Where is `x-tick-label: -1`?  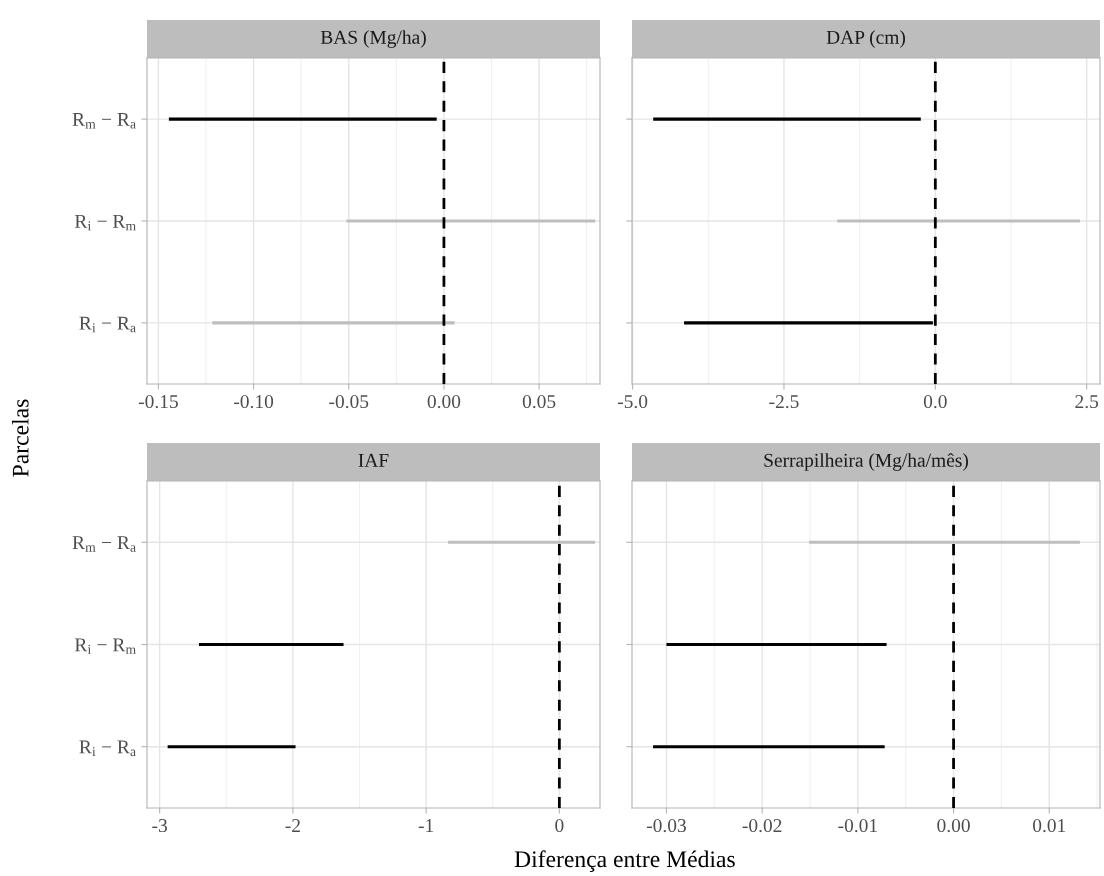 x-tick-label: -1 is located at coordinates (426, 825).